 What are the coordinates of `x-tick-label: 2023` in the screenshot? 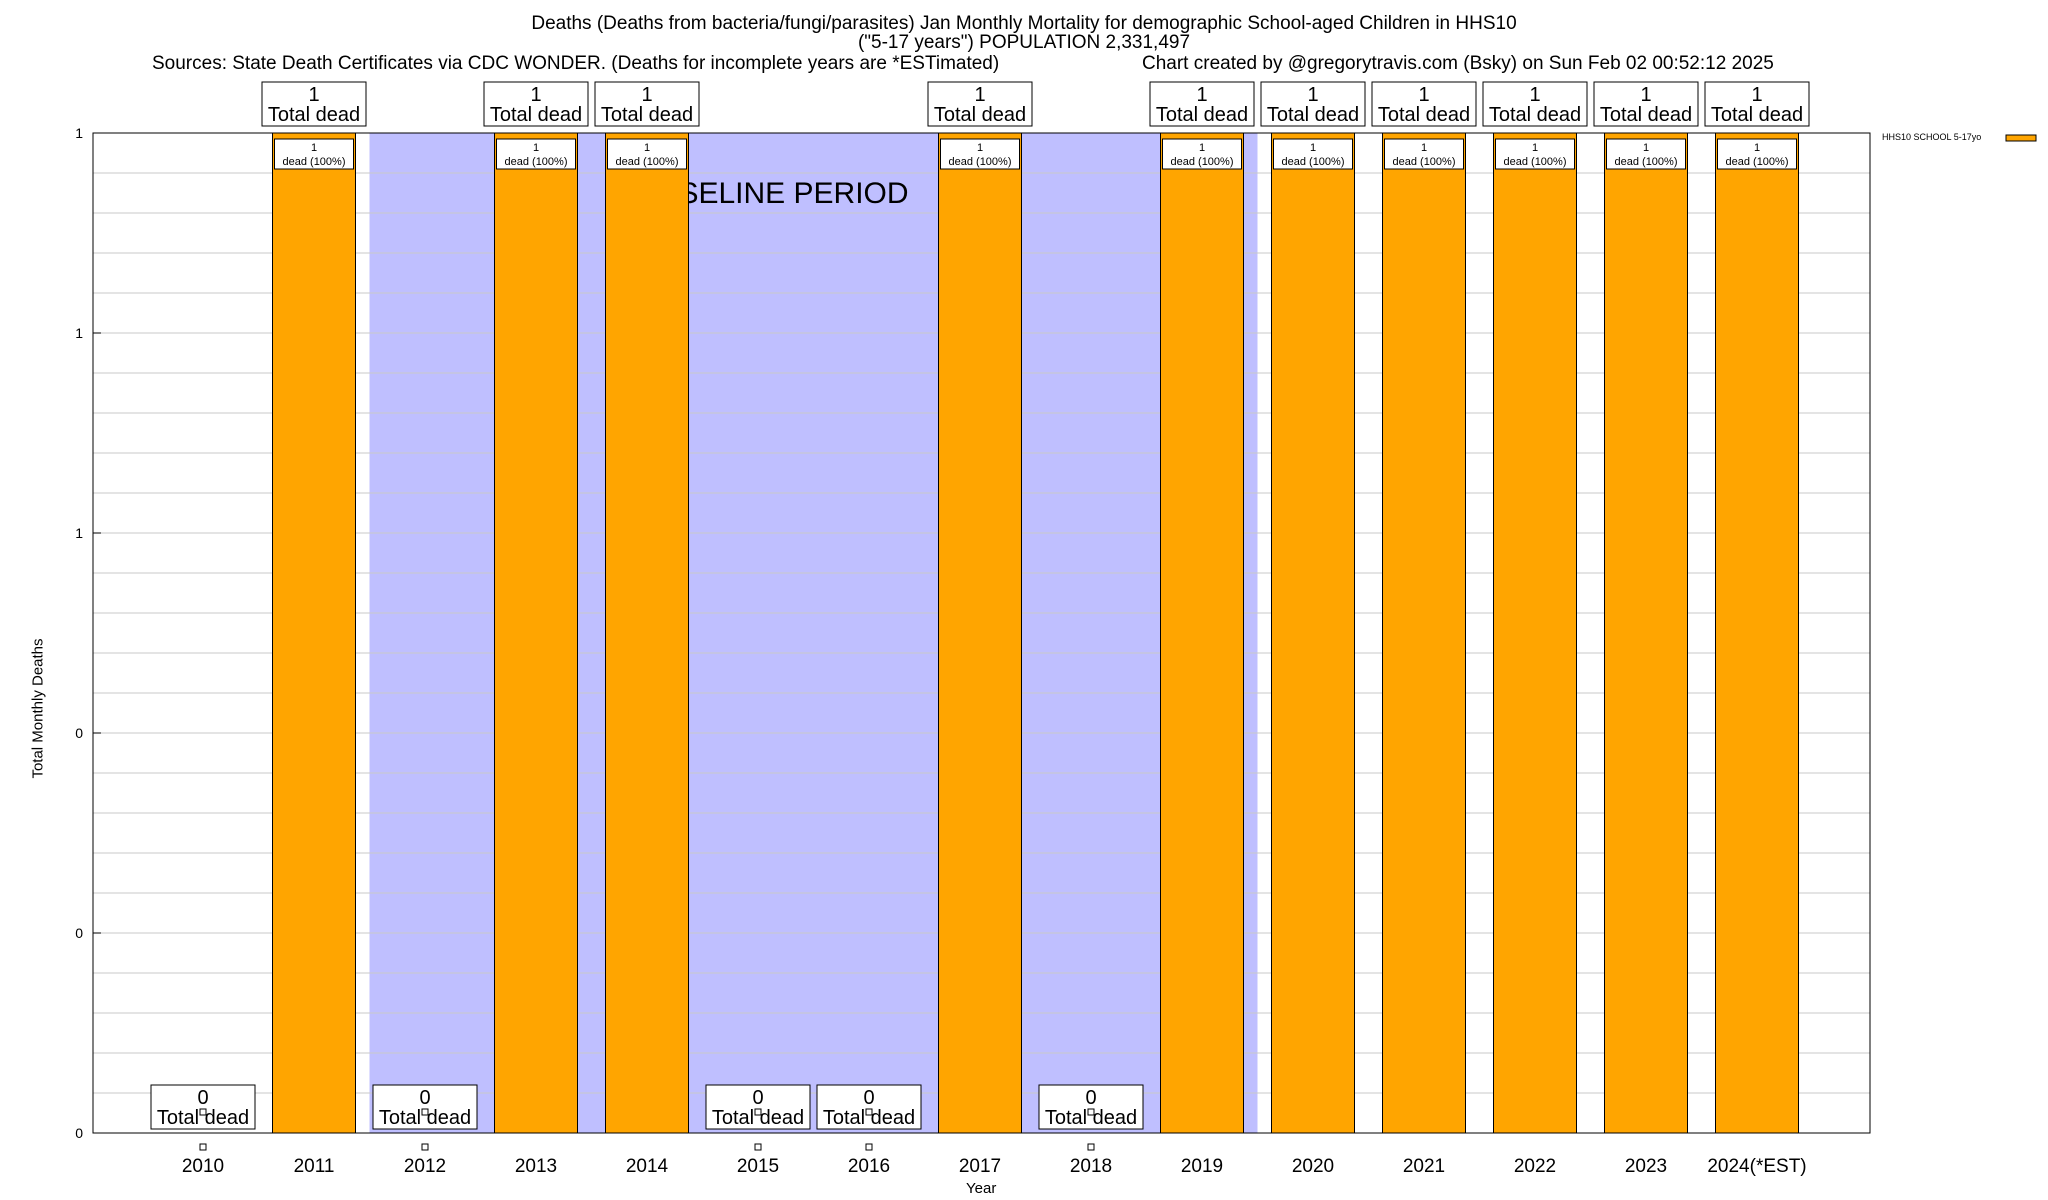 It's located at (1646, 1166).